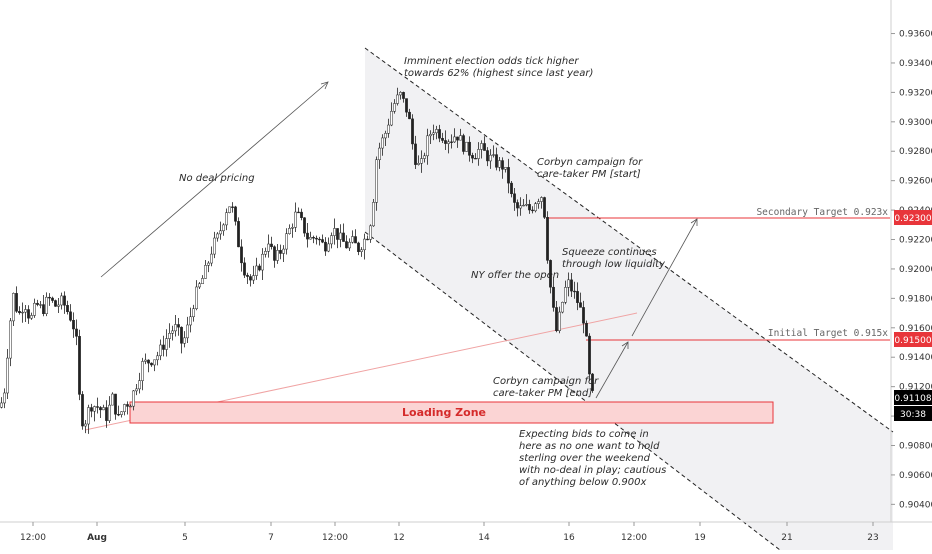 This screenshot has width=932, height=554. I want to click on annotation-line: sterling over the weekend, so click(585, 458).